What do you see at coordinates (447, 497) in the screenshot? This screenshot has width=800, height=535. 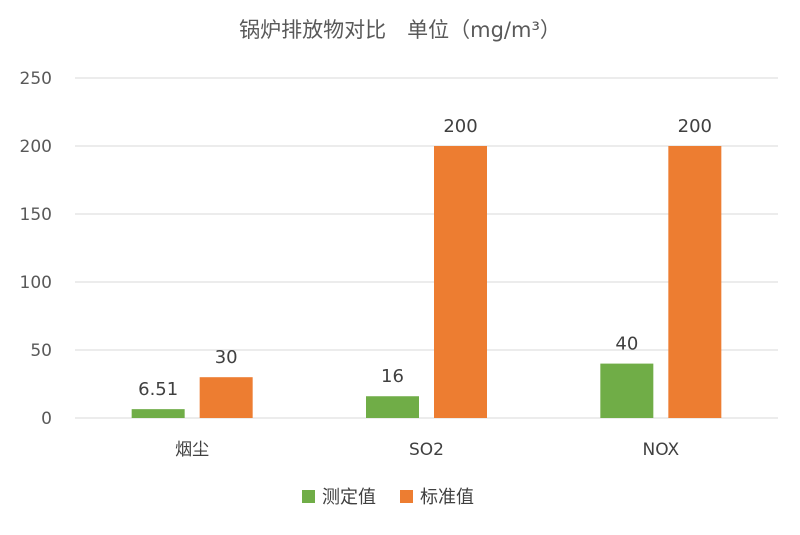 I see `legend-label: 标准值` at bounding box center [447, 497].